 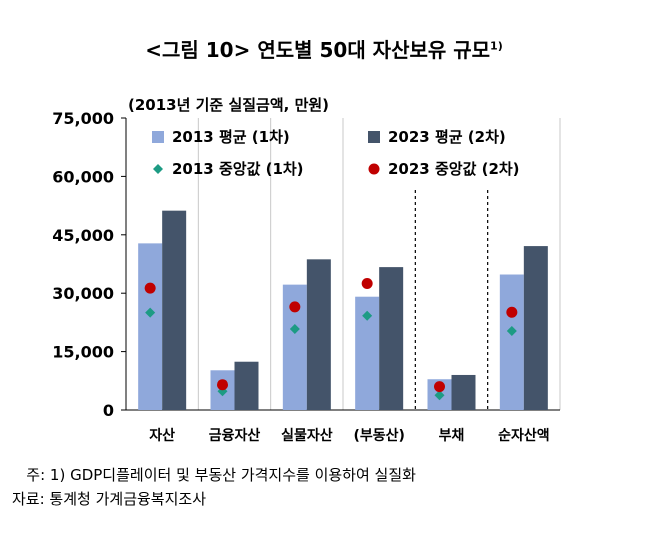 I want to click on x-tick-label: 금융자산, so click(x=235, y=435).